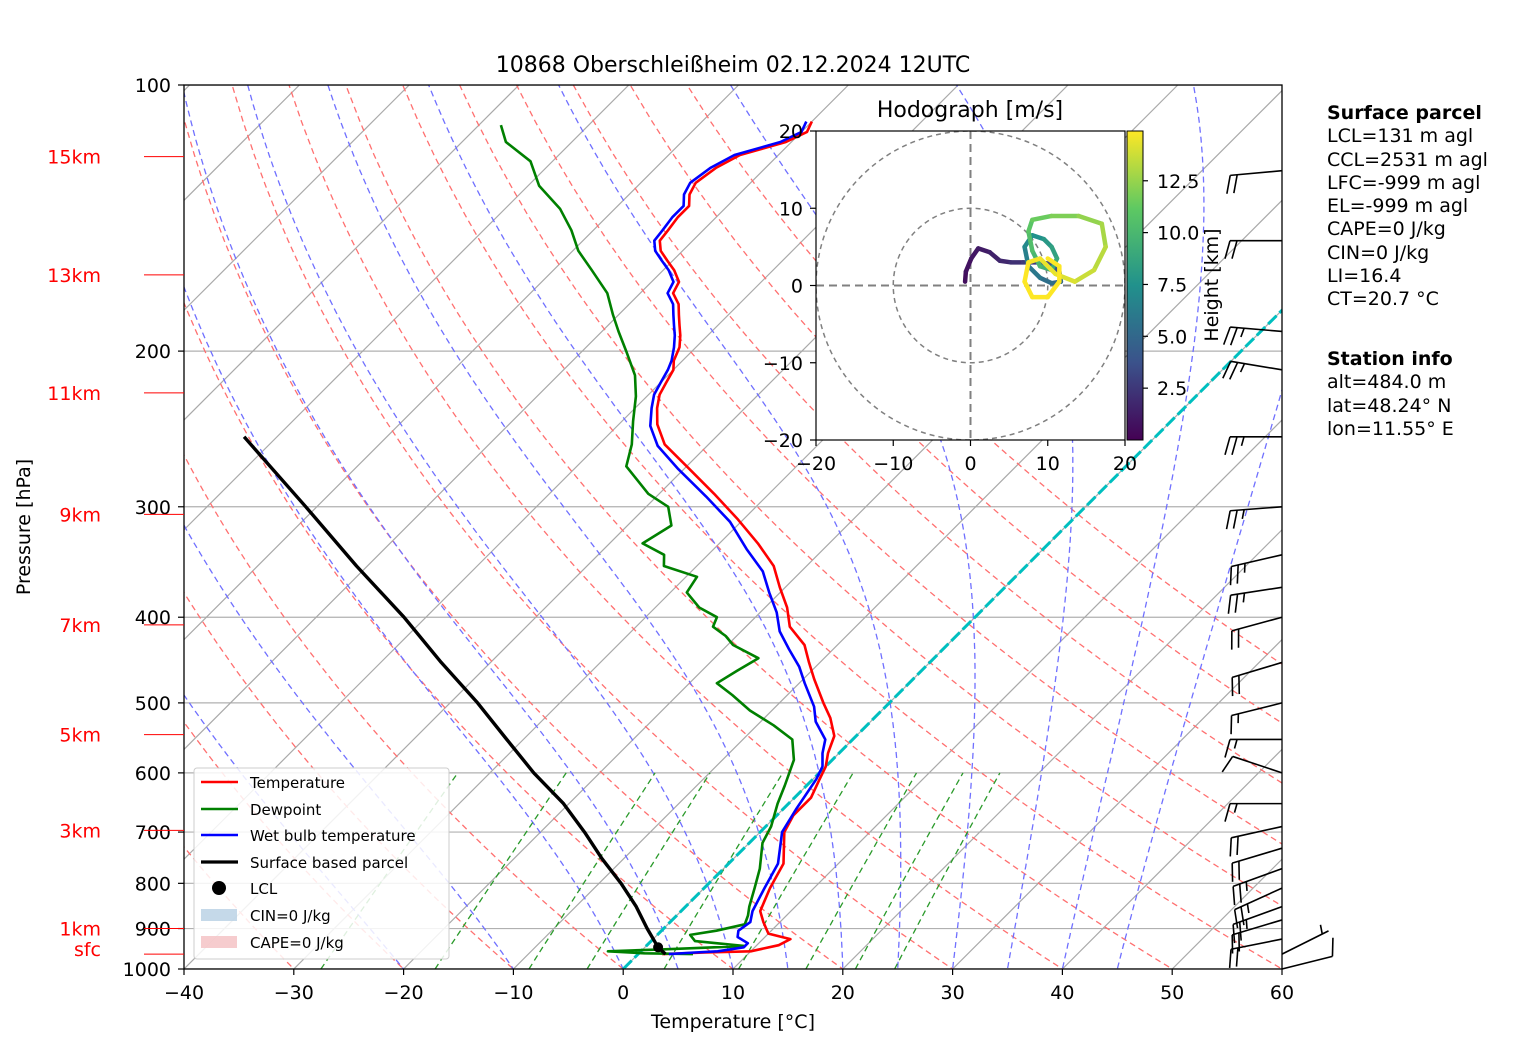 This screenshot has height=1054, width=1517. What do you see at coordinates (219, 888) in the screenshot?
I see `legend-swatch-lcl` at bounding box center [219, 888].